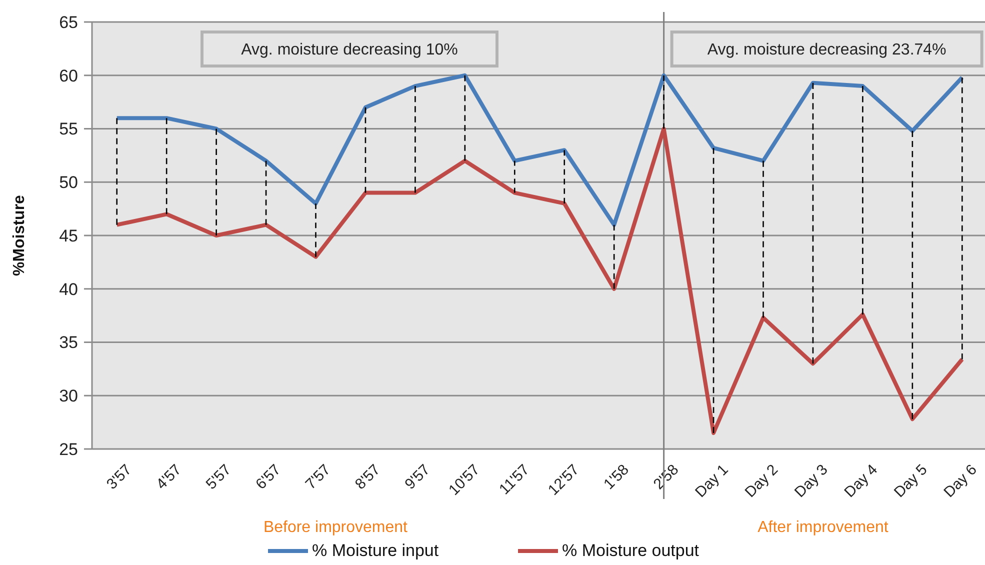 The height and width of the screenshot is (565, 985). I want to click on x-tick-label: Day 1, so click(712, 481).